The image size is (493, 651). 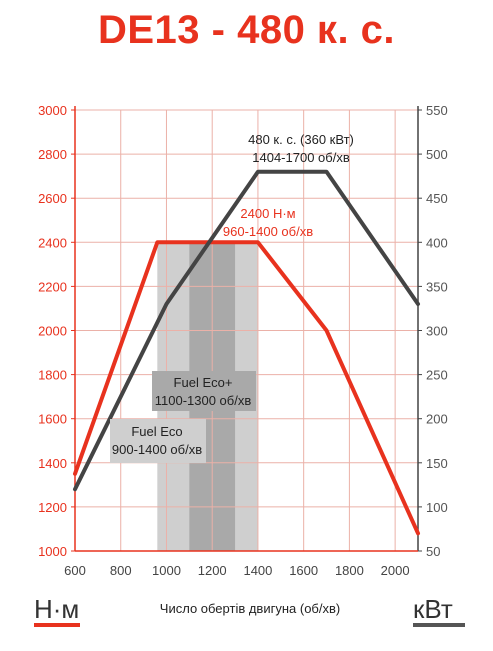 What do you see at coordinates (52, 551) in the screenshot?
I see `left-tick-label: 1000` at bounding box center [52, 551].